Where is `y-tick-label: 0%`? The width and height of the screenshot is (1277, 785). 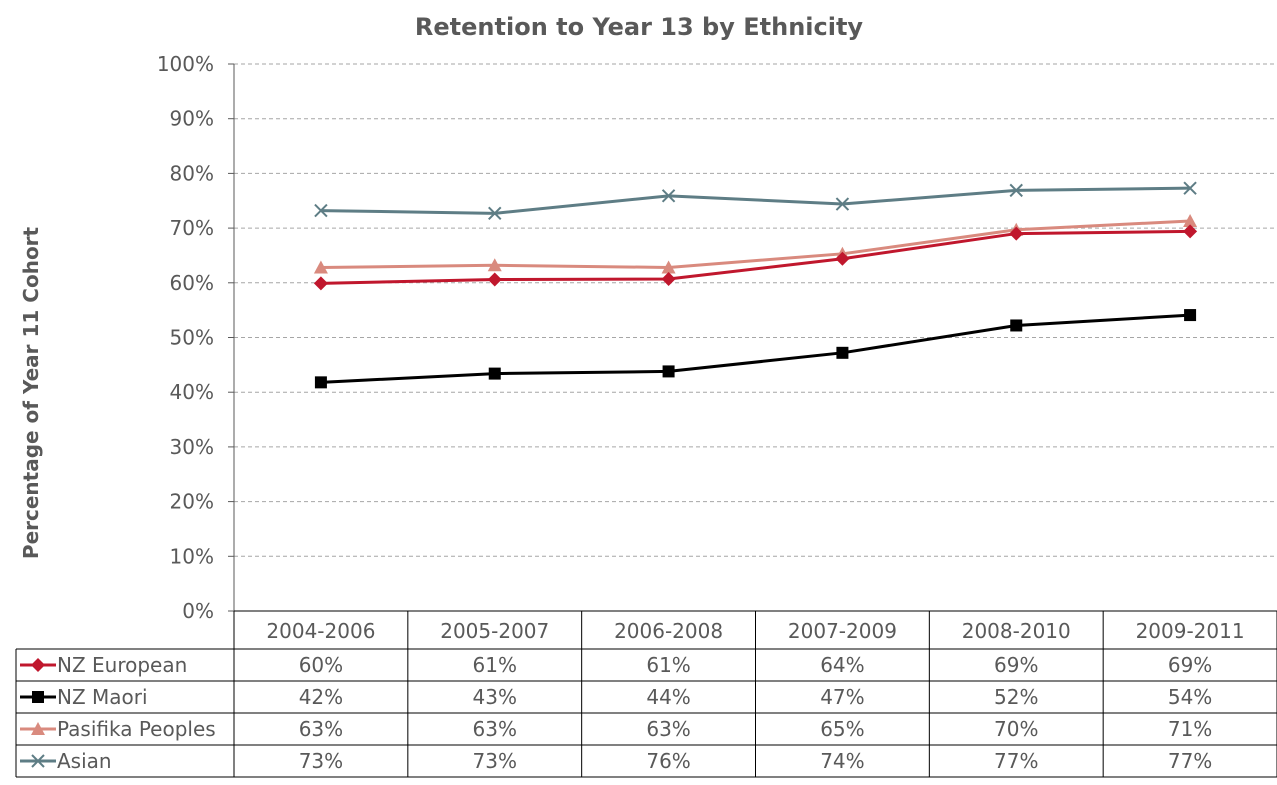
y-tick-label: 0% is located at coordinates (198, 611).